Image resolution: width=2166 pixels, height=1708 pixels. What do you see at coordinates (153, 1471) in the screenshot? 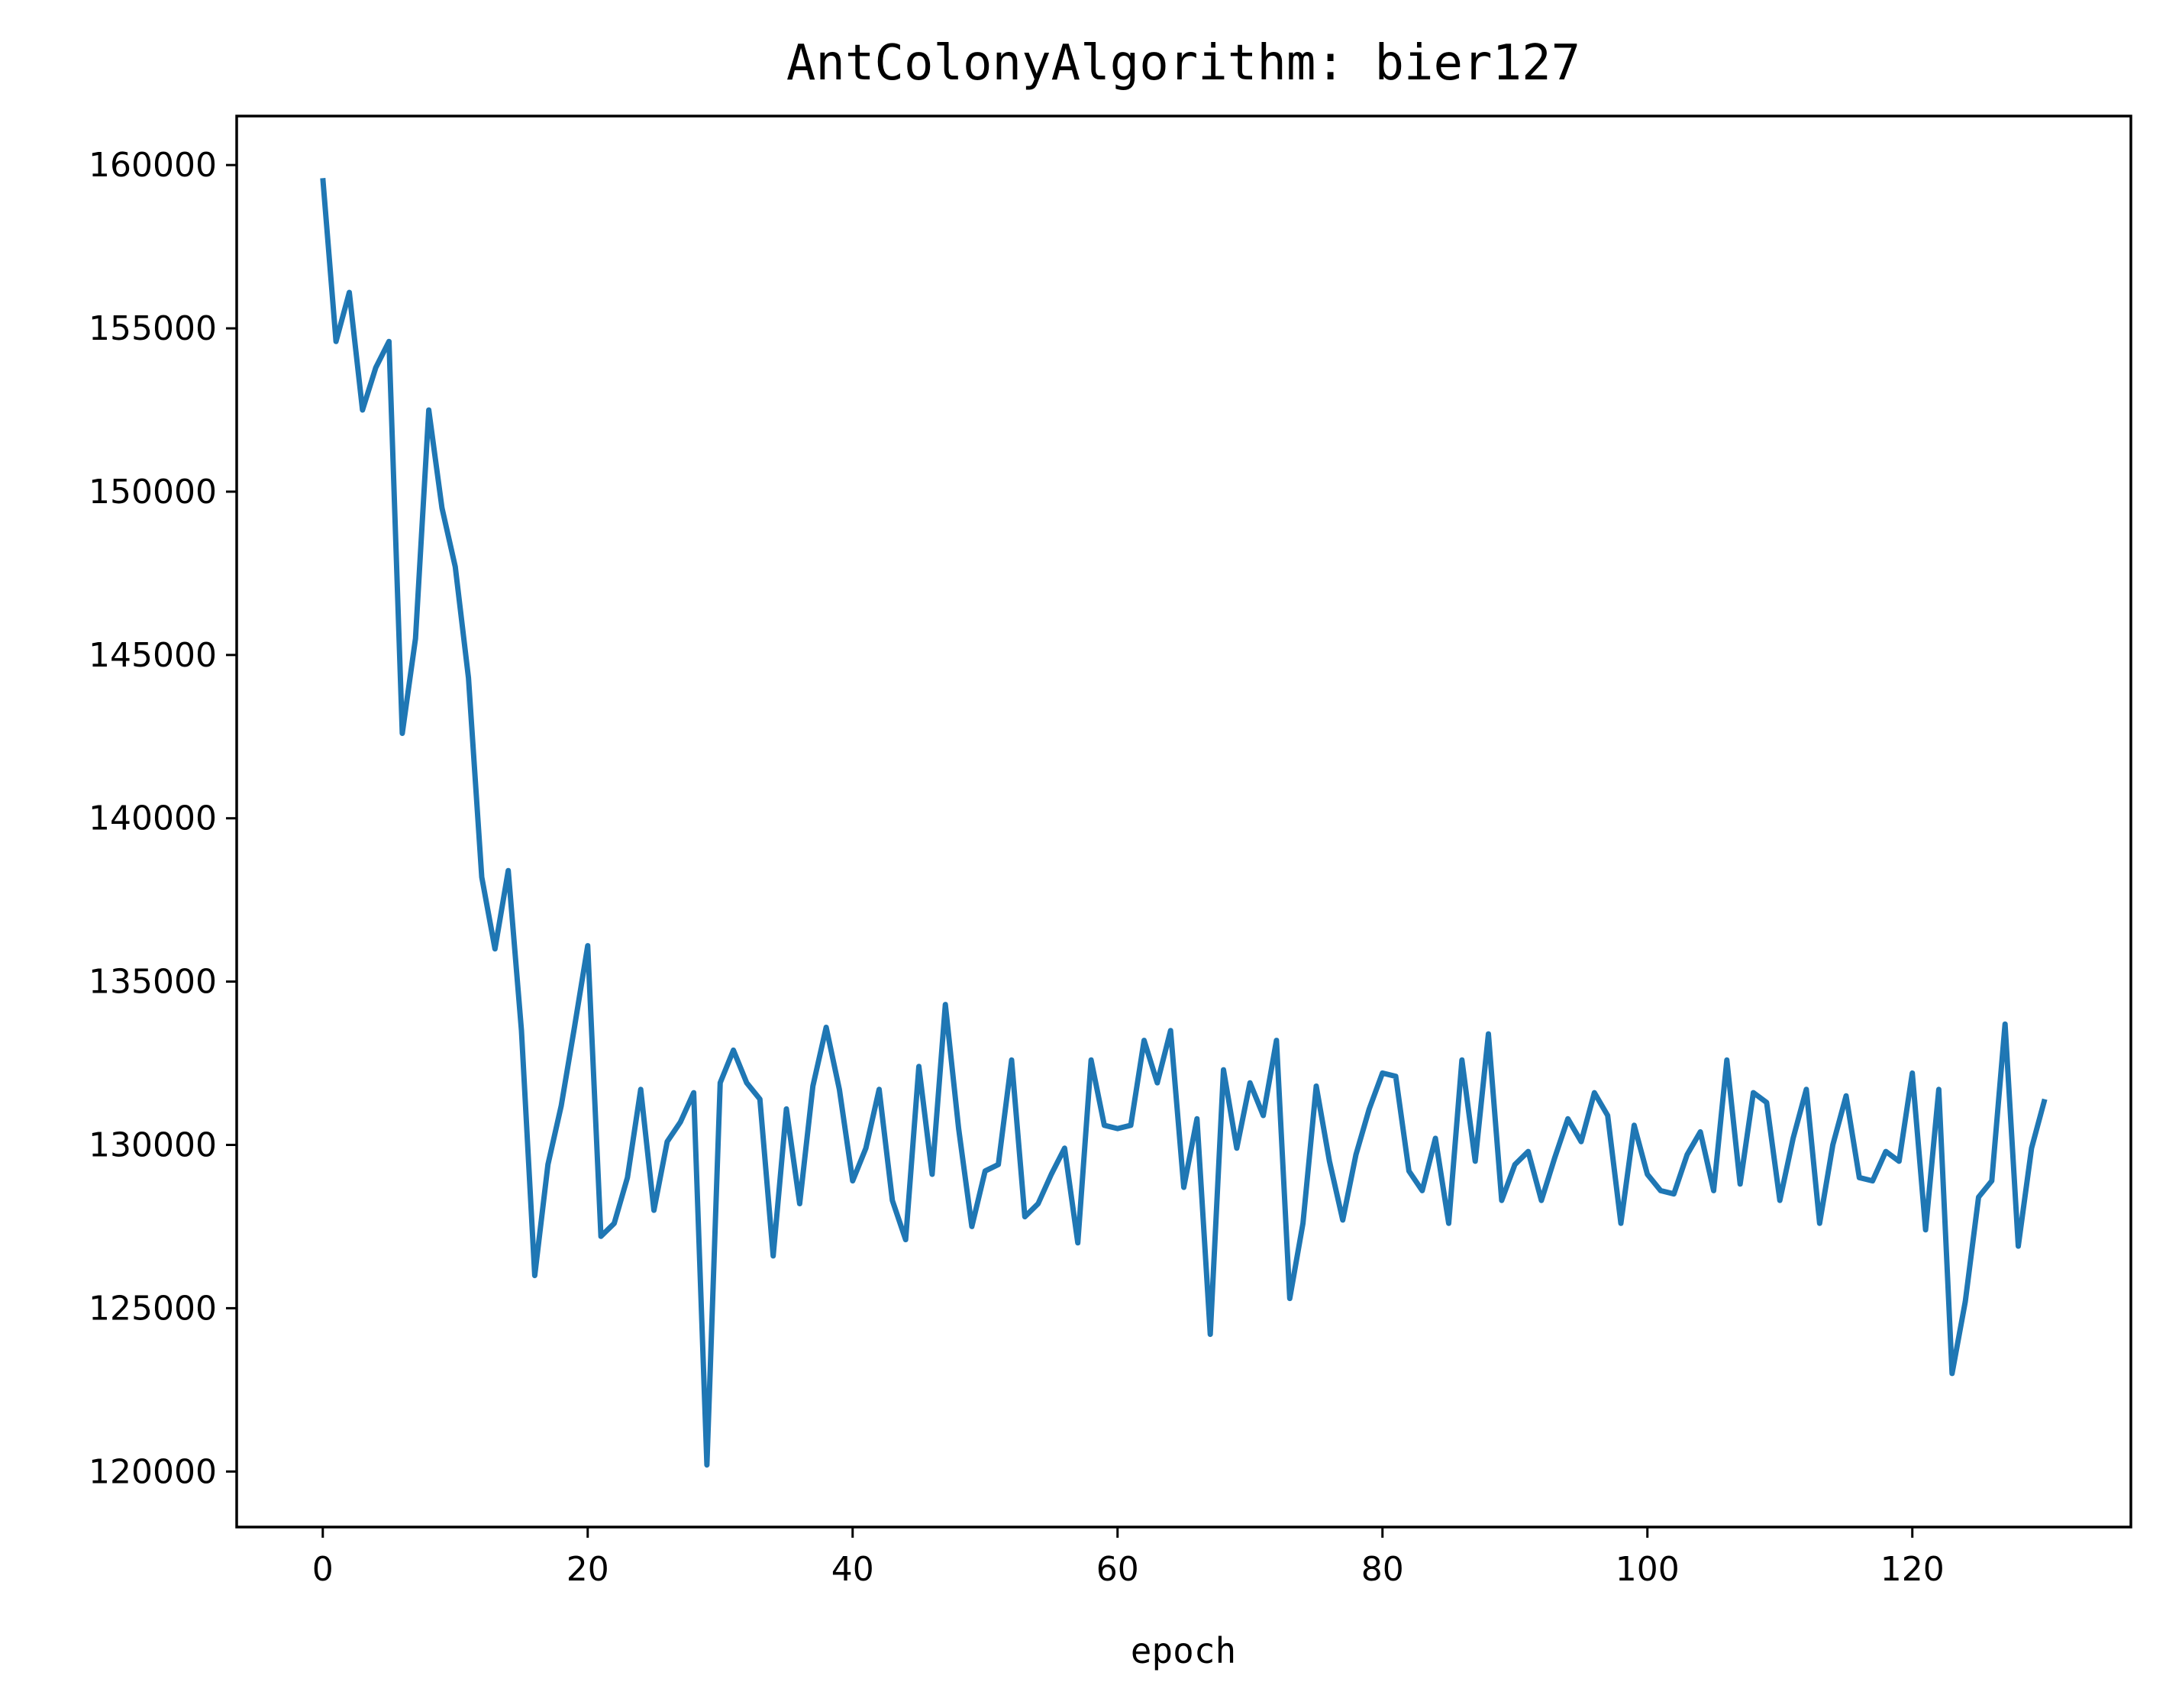
I see `y-tick-label: 120000` at bounding box center [153, 1471].